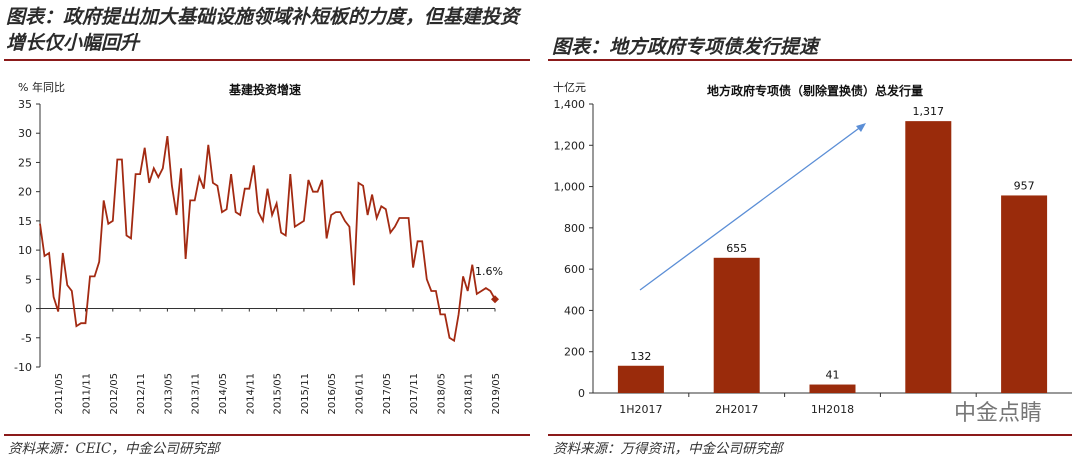  Describe the element at coordinates (736, 409) in the screenshot. I see `x-category-label: 2H2017` at that location.